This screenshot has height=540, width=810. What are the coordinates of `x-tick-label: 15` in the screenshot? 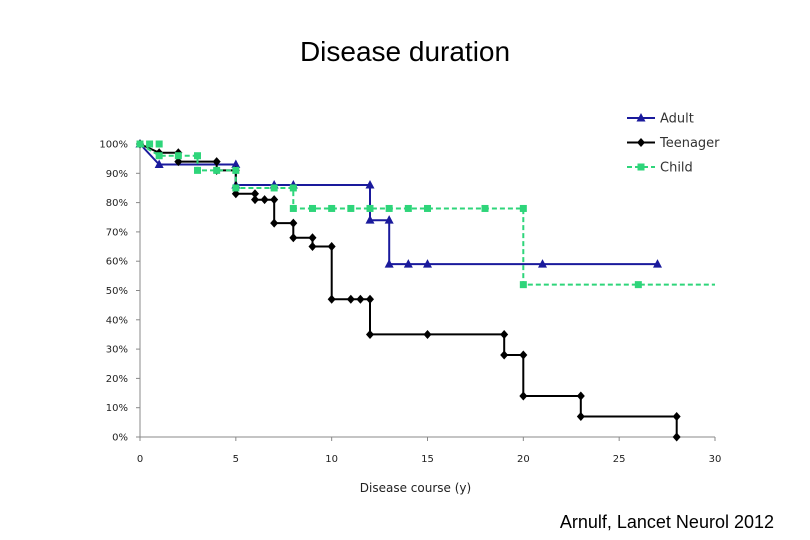 It's located at (427, 459).